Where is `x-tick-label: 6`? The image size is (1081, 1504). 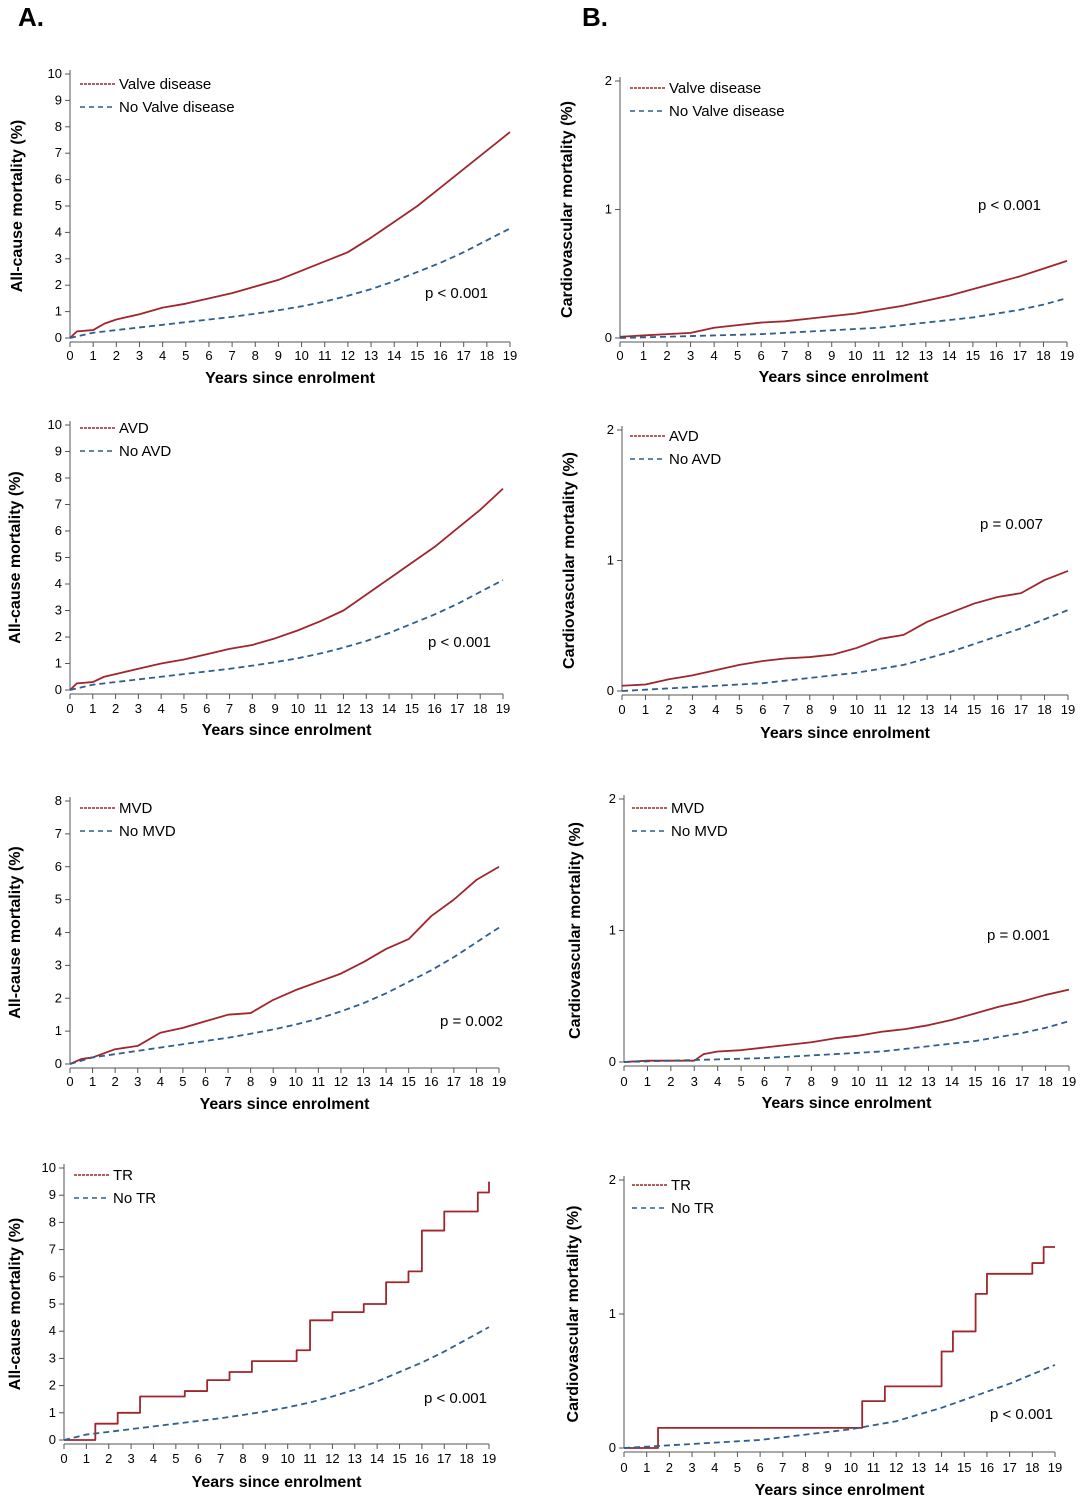
x-tick-label: 6 is located at coordinates (764, 1081).